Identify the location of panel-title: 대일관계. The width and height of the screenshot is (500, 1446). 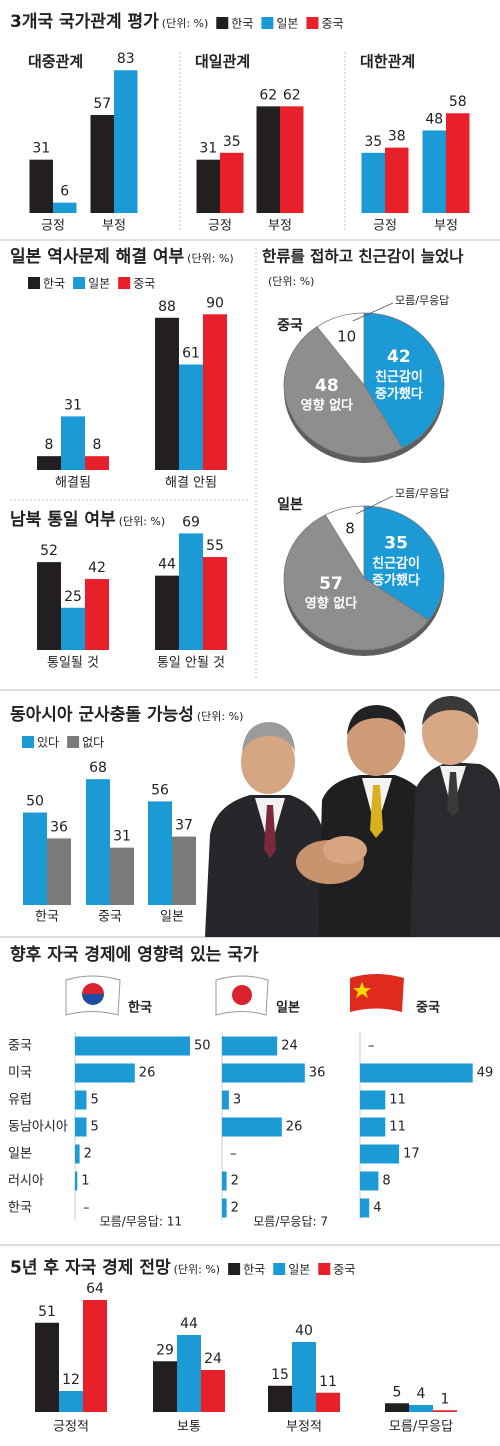
(222, 62).